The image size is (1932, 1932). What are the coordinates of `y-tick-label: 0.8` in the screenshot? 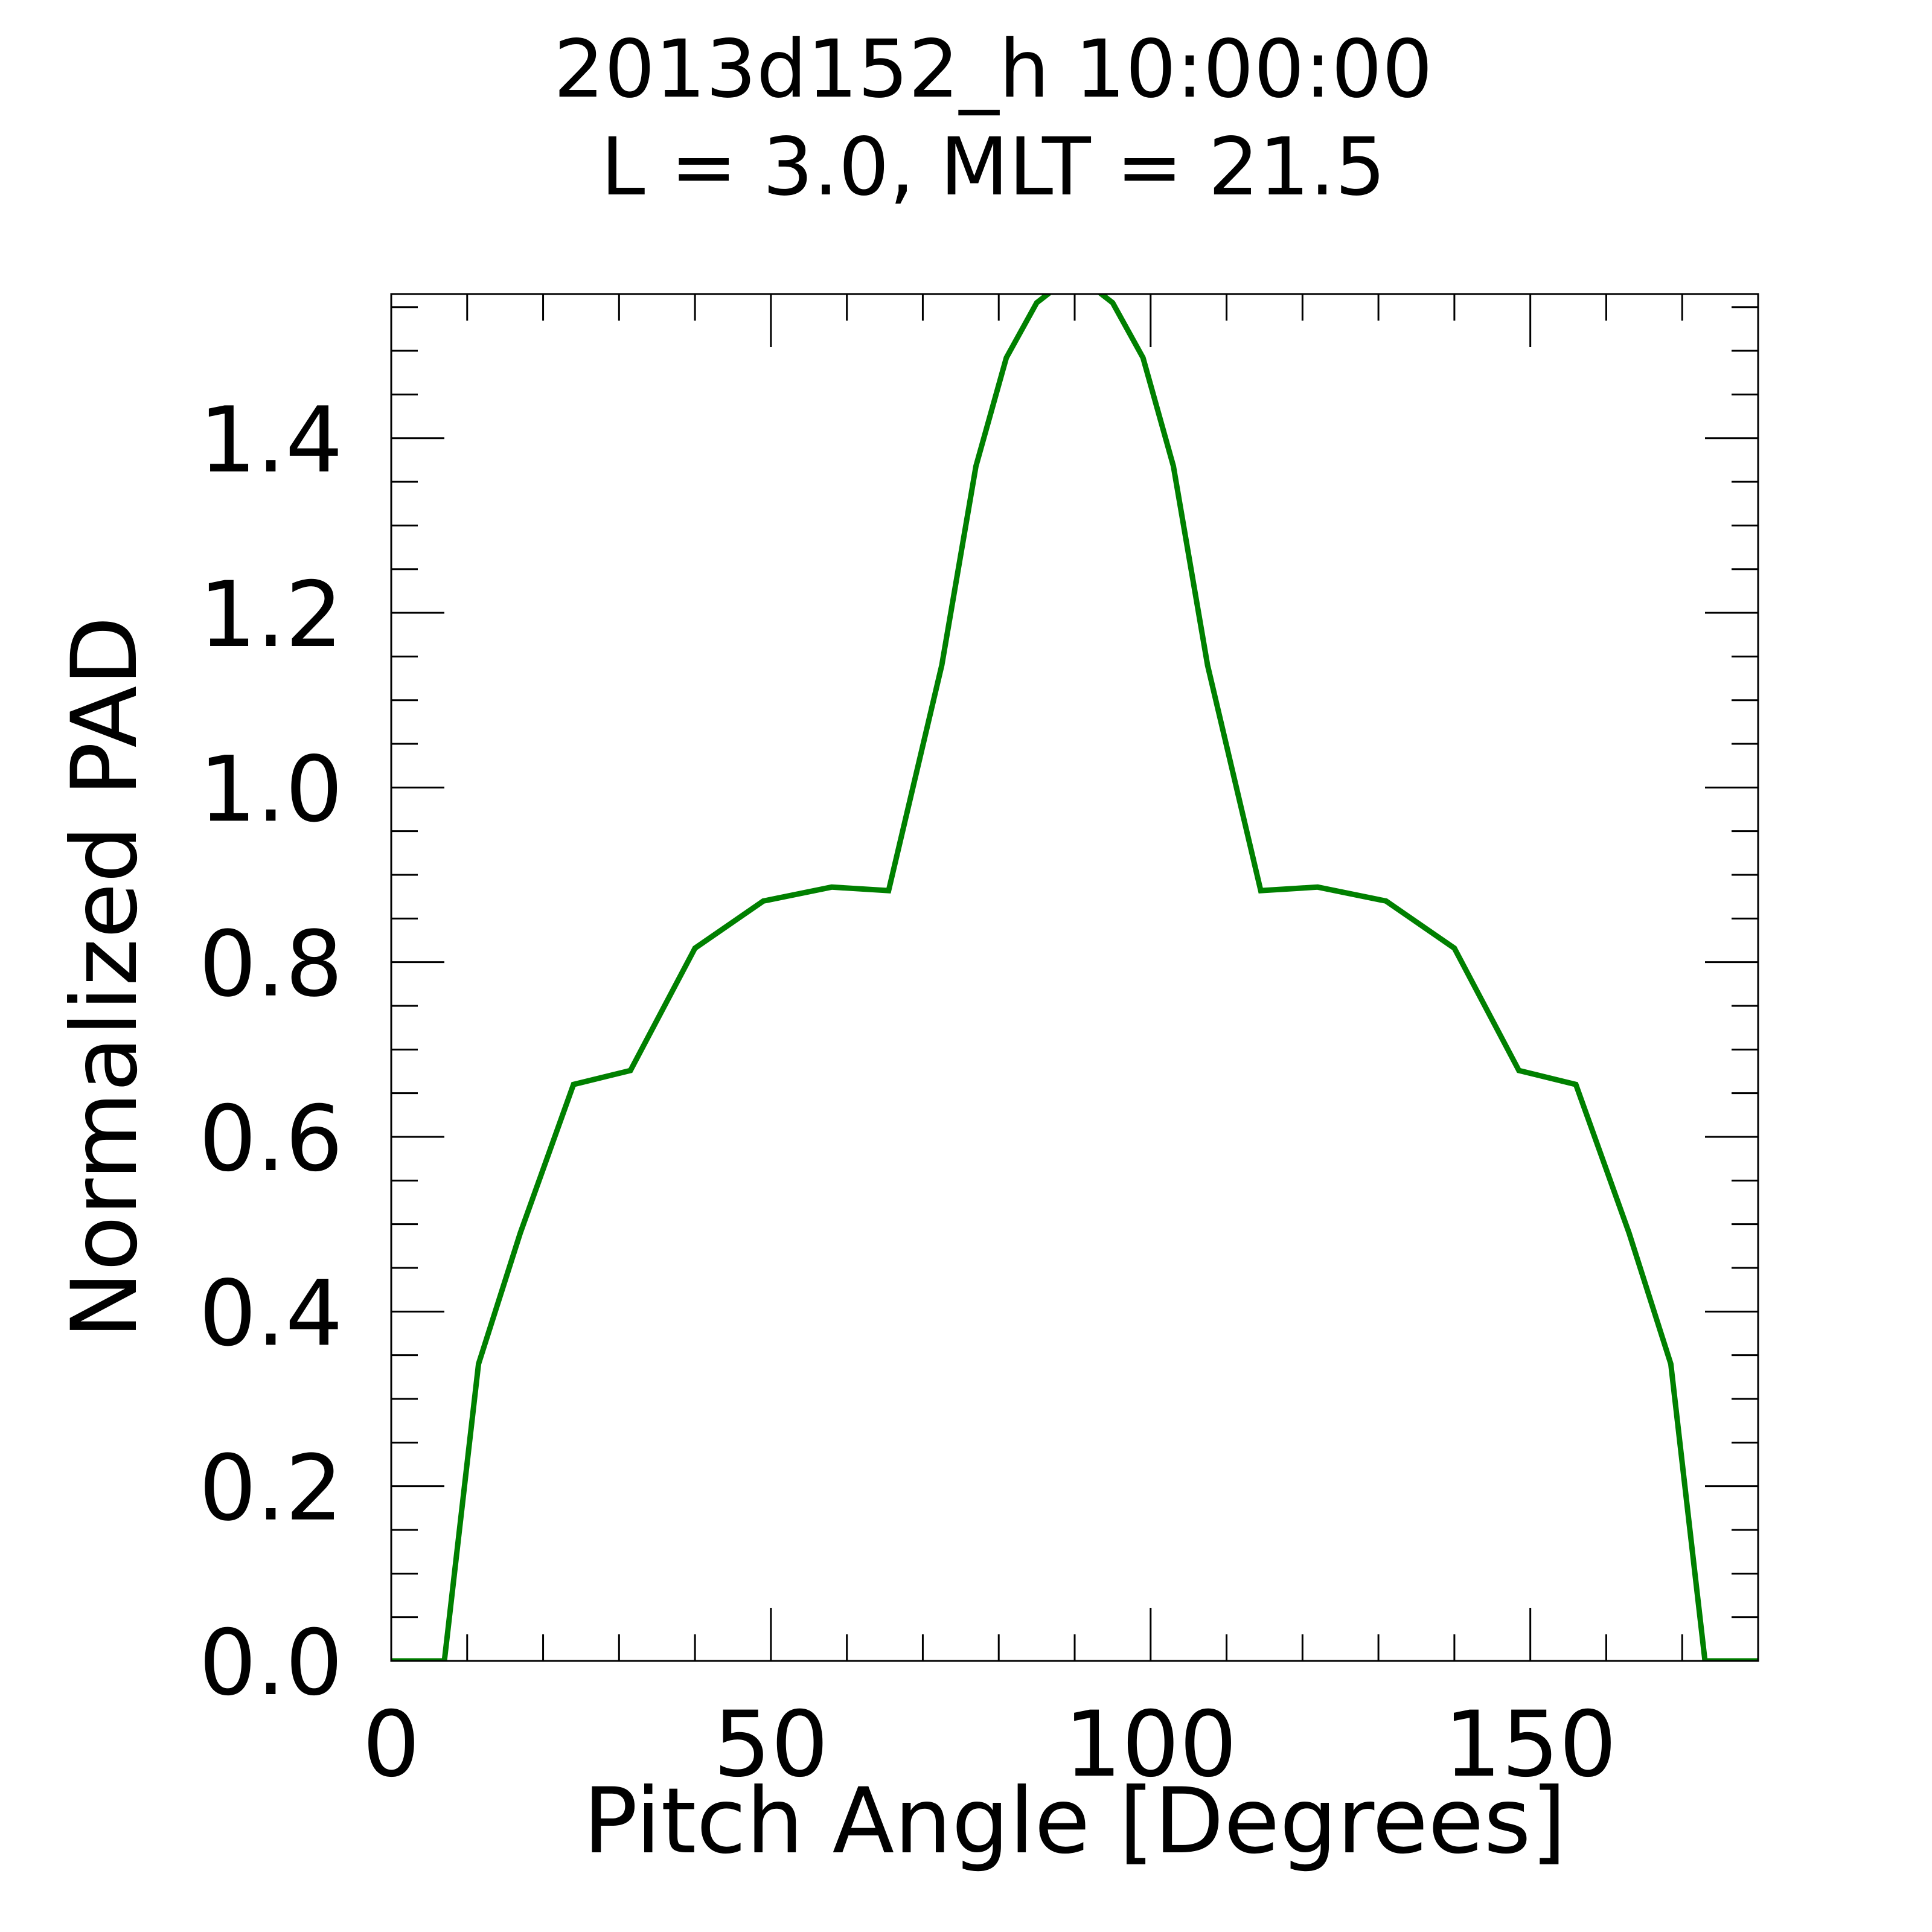 It's located at (271, 964).